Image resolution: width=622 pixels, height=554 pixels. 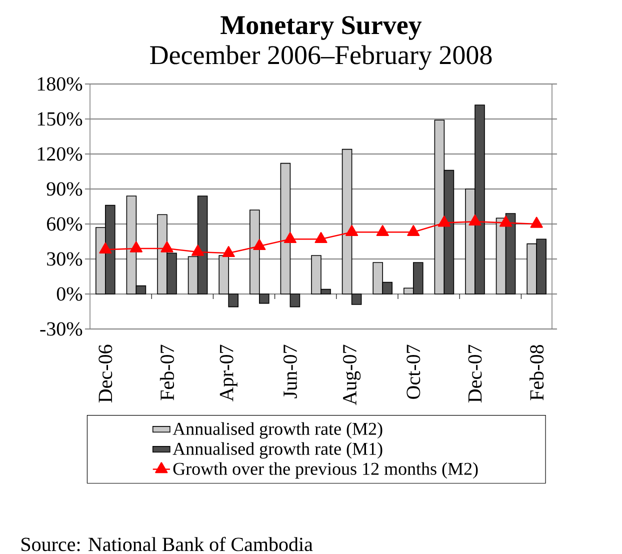 What do you see at coordinates (60, 84) in the screenshot?
I see `y-tick-label: 180%` at bounding box center [60, 84].